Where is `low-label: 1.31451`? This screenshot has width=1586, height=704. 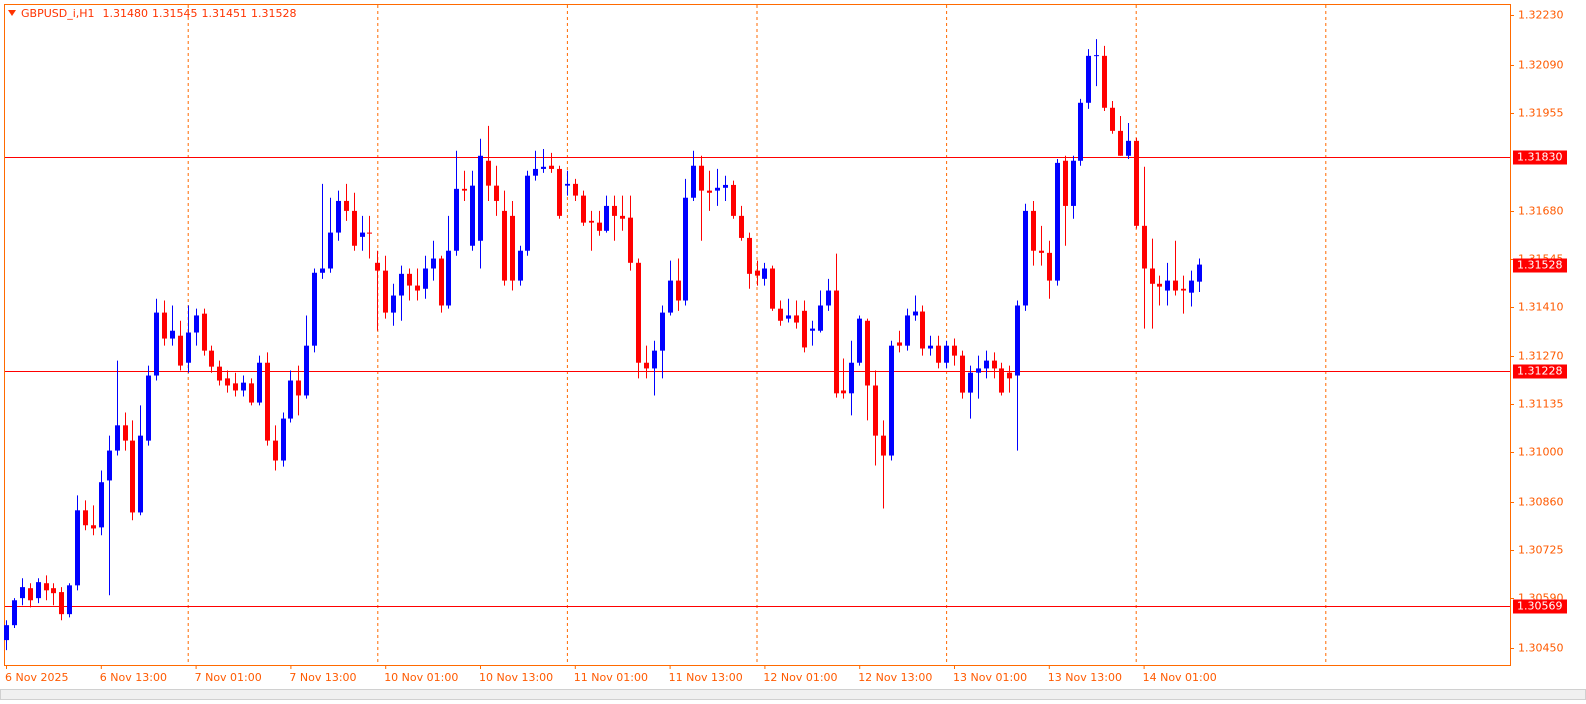 low-label: 1.31451 is located at coordinates (225, 13).